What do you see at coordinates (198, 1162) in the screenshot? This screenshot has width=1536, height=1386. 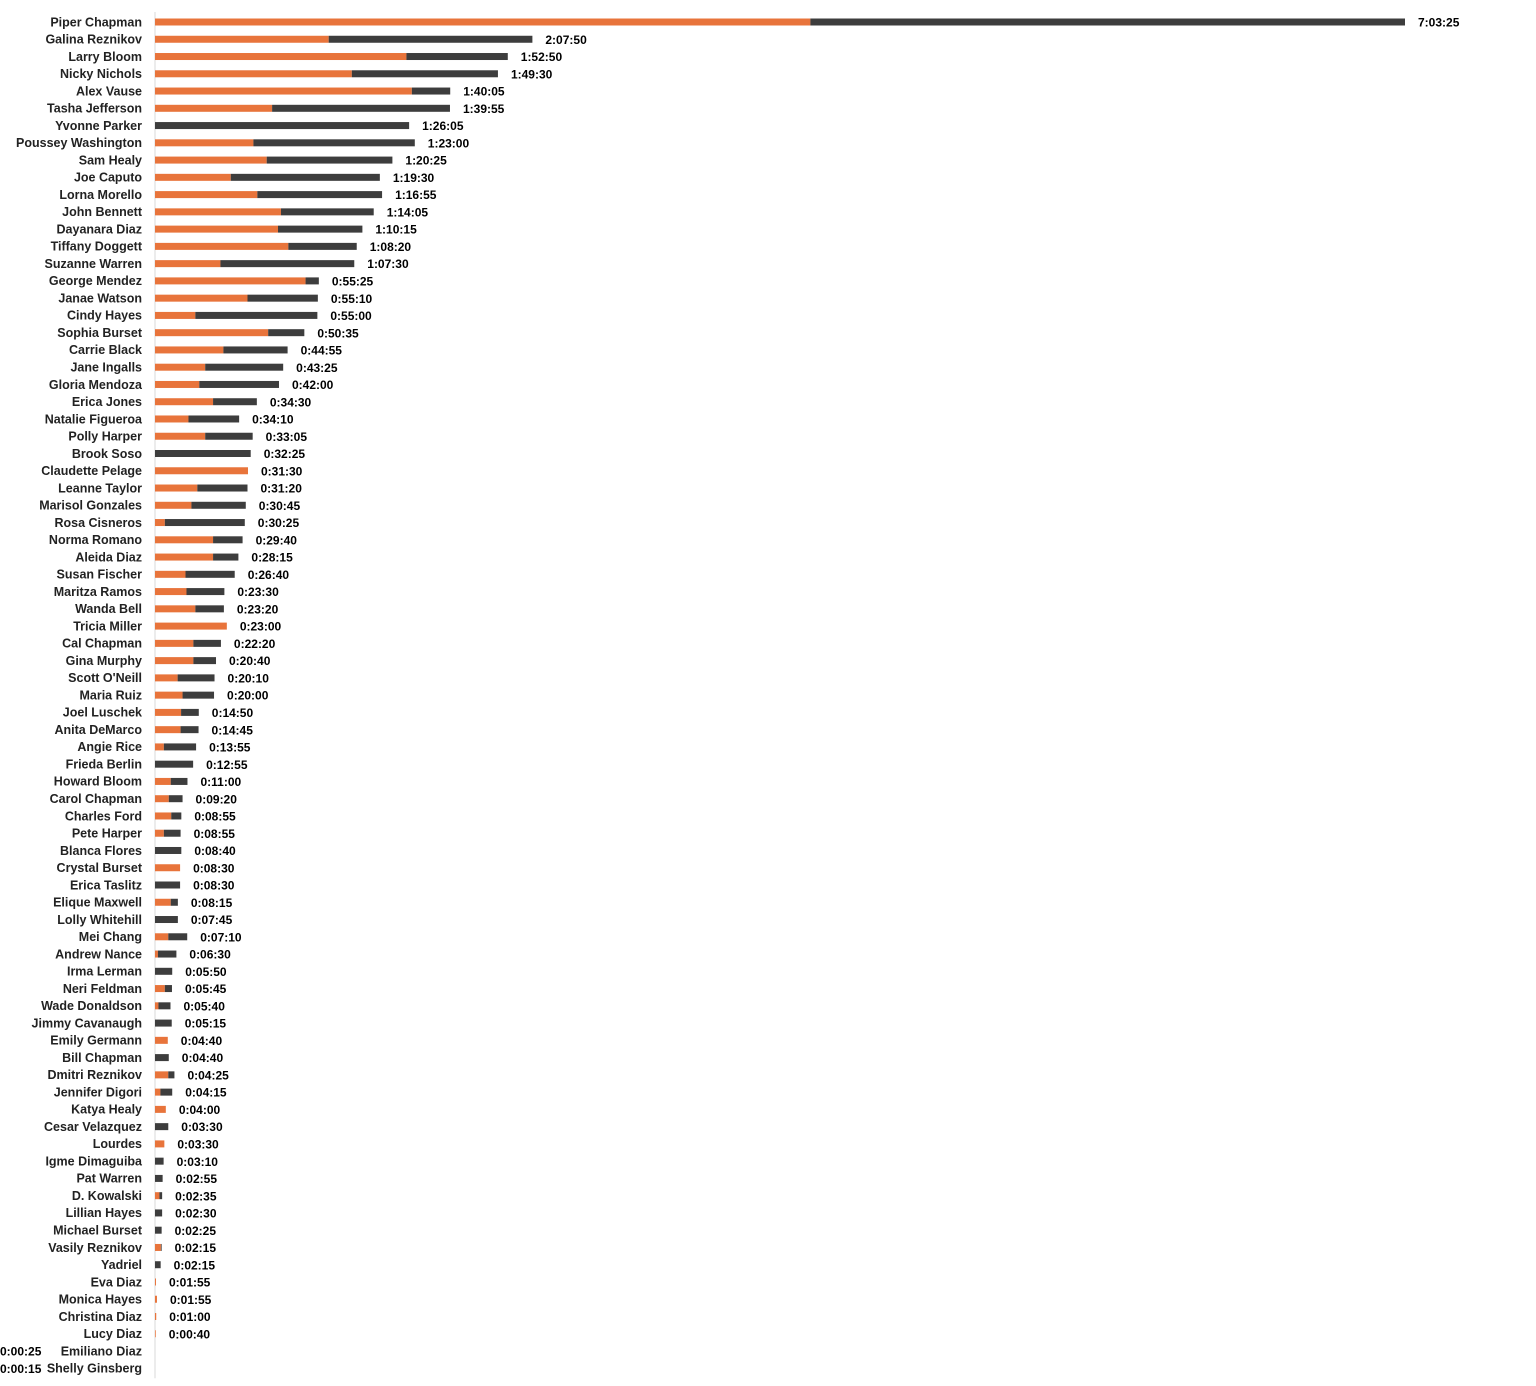 I see `data-label-total: 0:03:10` at bounding box center [198, 1162].